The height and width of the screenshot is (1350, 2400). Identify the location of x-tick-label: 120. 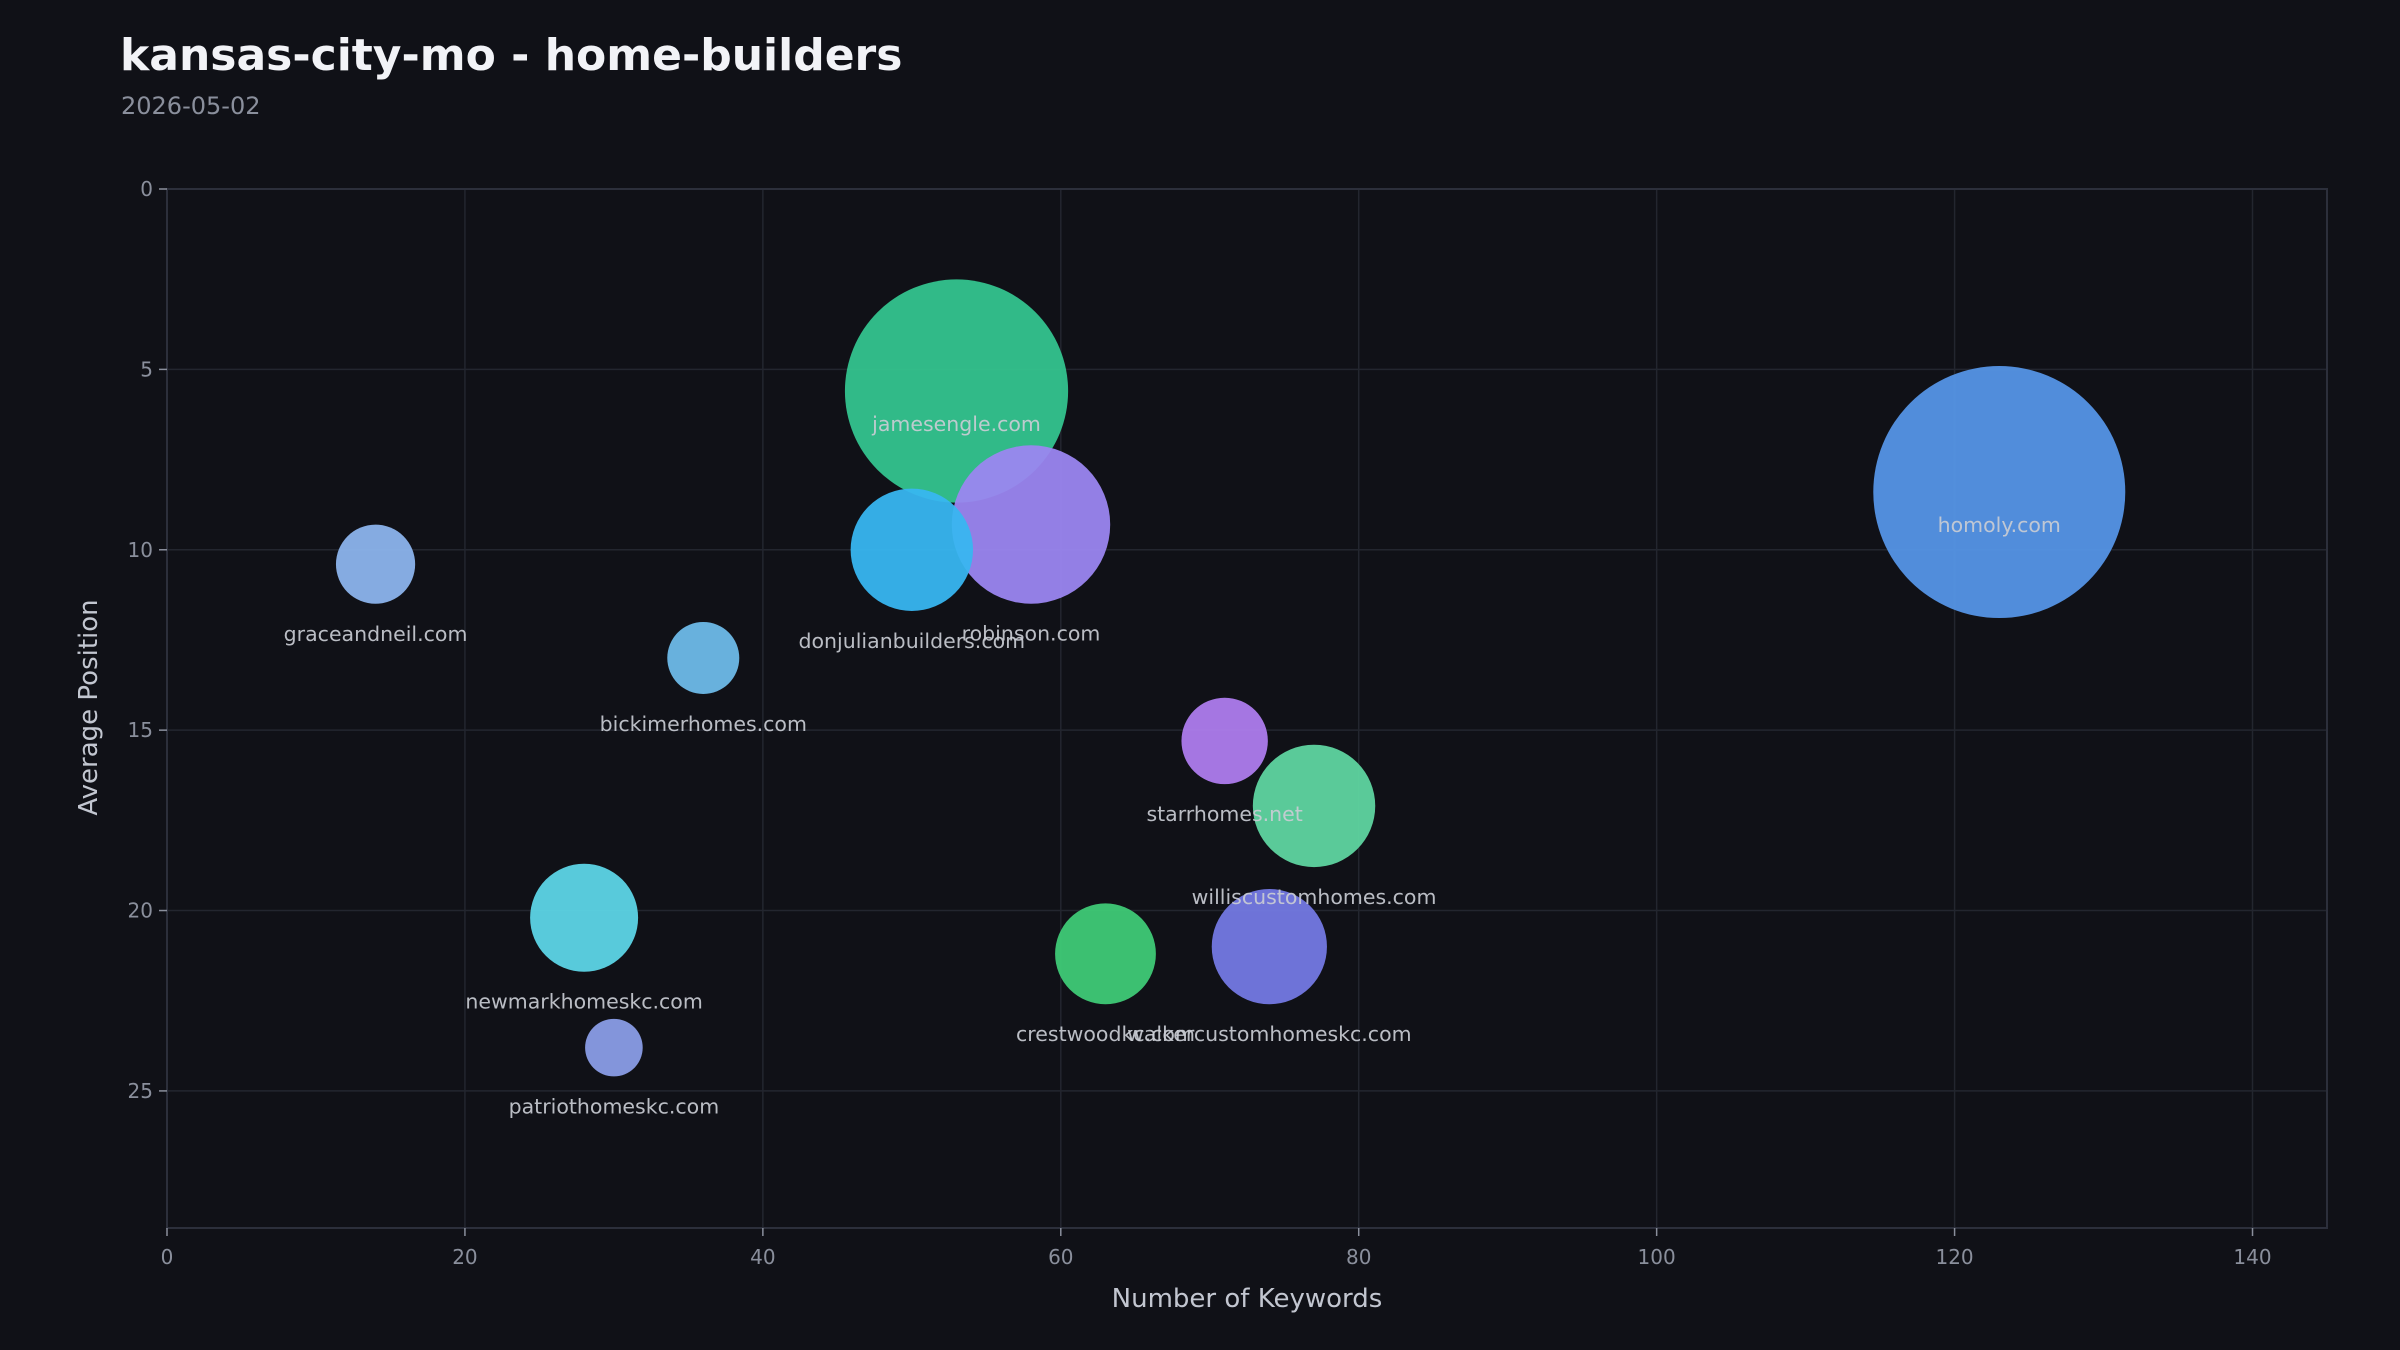
(1954, 1257).